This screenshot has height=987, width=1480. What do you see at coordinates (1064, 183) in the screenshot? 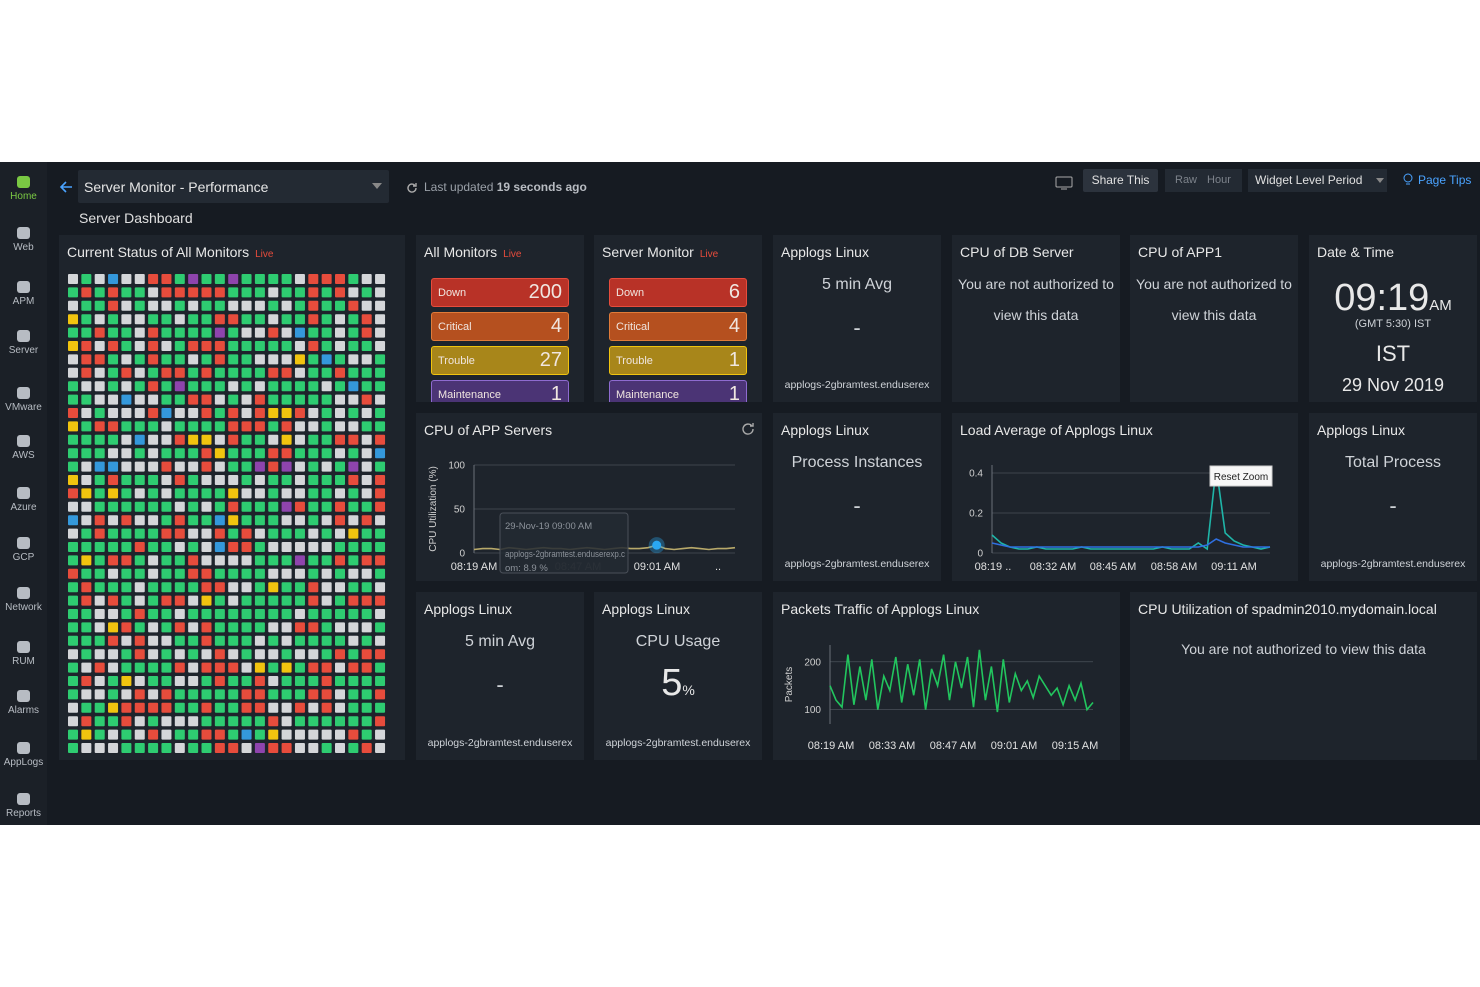
I see `tv-mode-icon` at bounding box center [1064, 183].